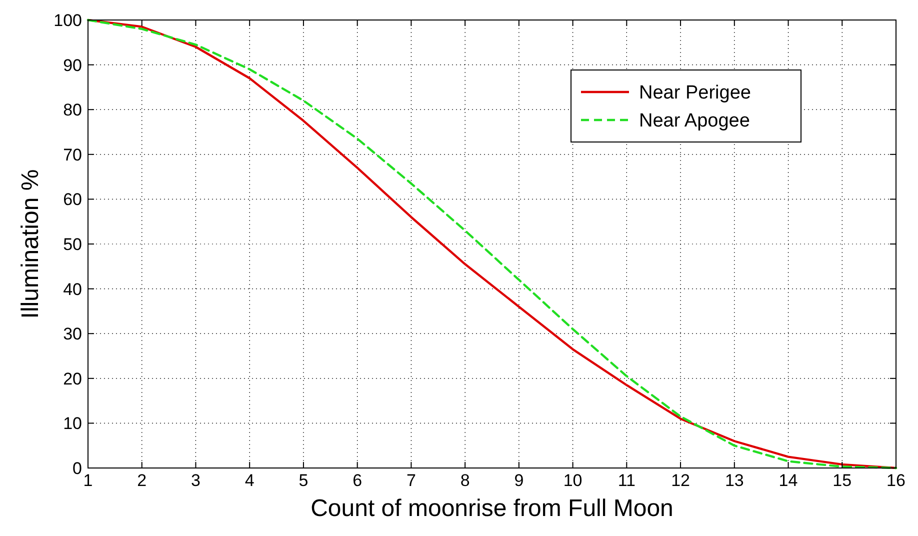 This screenshot has height=536, width=918. What do you see at coordinates (72, 244) in the screenshot?
I see `y-tick-label: 50` at bounding box center [72, 244].